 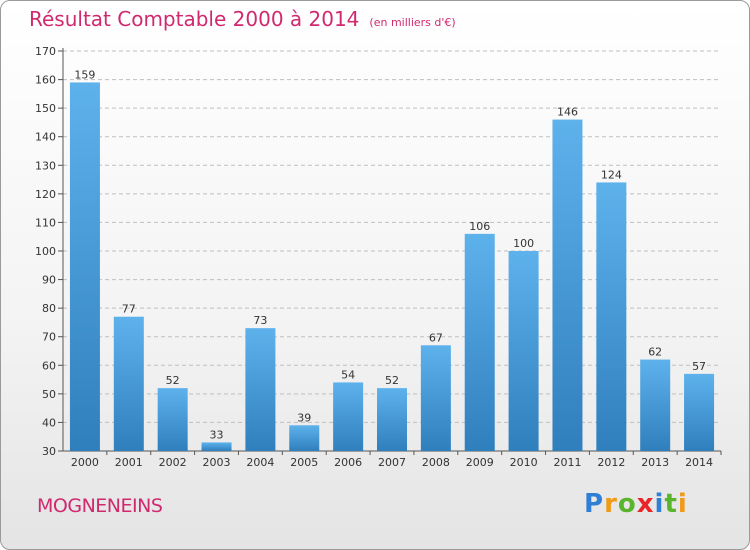 I want to click on y-tick-label: 100, so click(x=45, y=251).